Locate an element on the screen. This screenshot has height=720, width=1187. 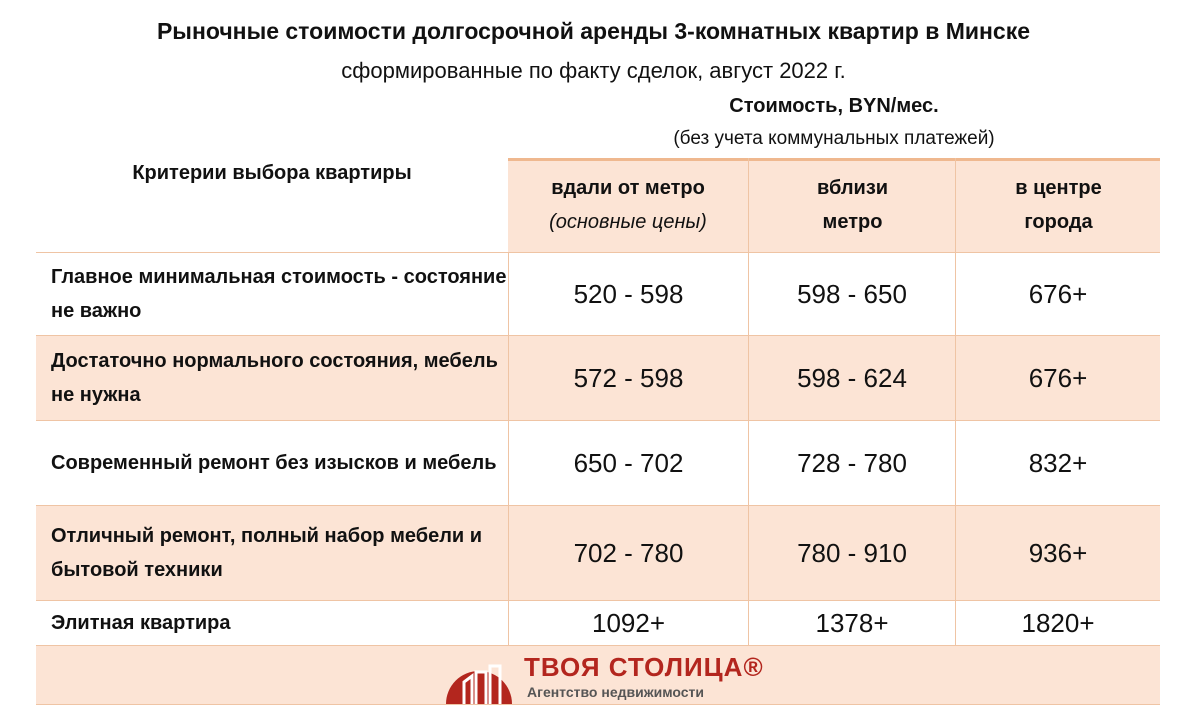
logo-tagline: Агентство недвижимости is located at coordinates (616, 692).